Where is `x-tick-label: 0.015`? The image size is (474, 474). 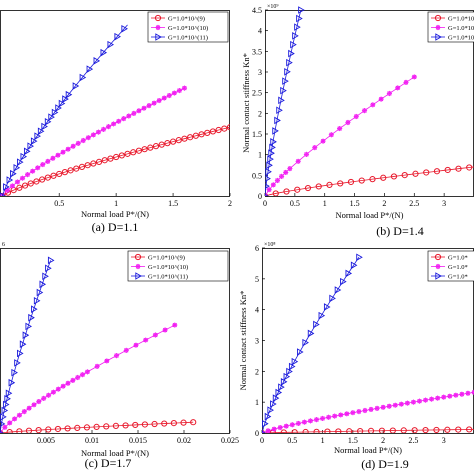
x-tick-label: 0.015 is located at coordinates (138, 440).